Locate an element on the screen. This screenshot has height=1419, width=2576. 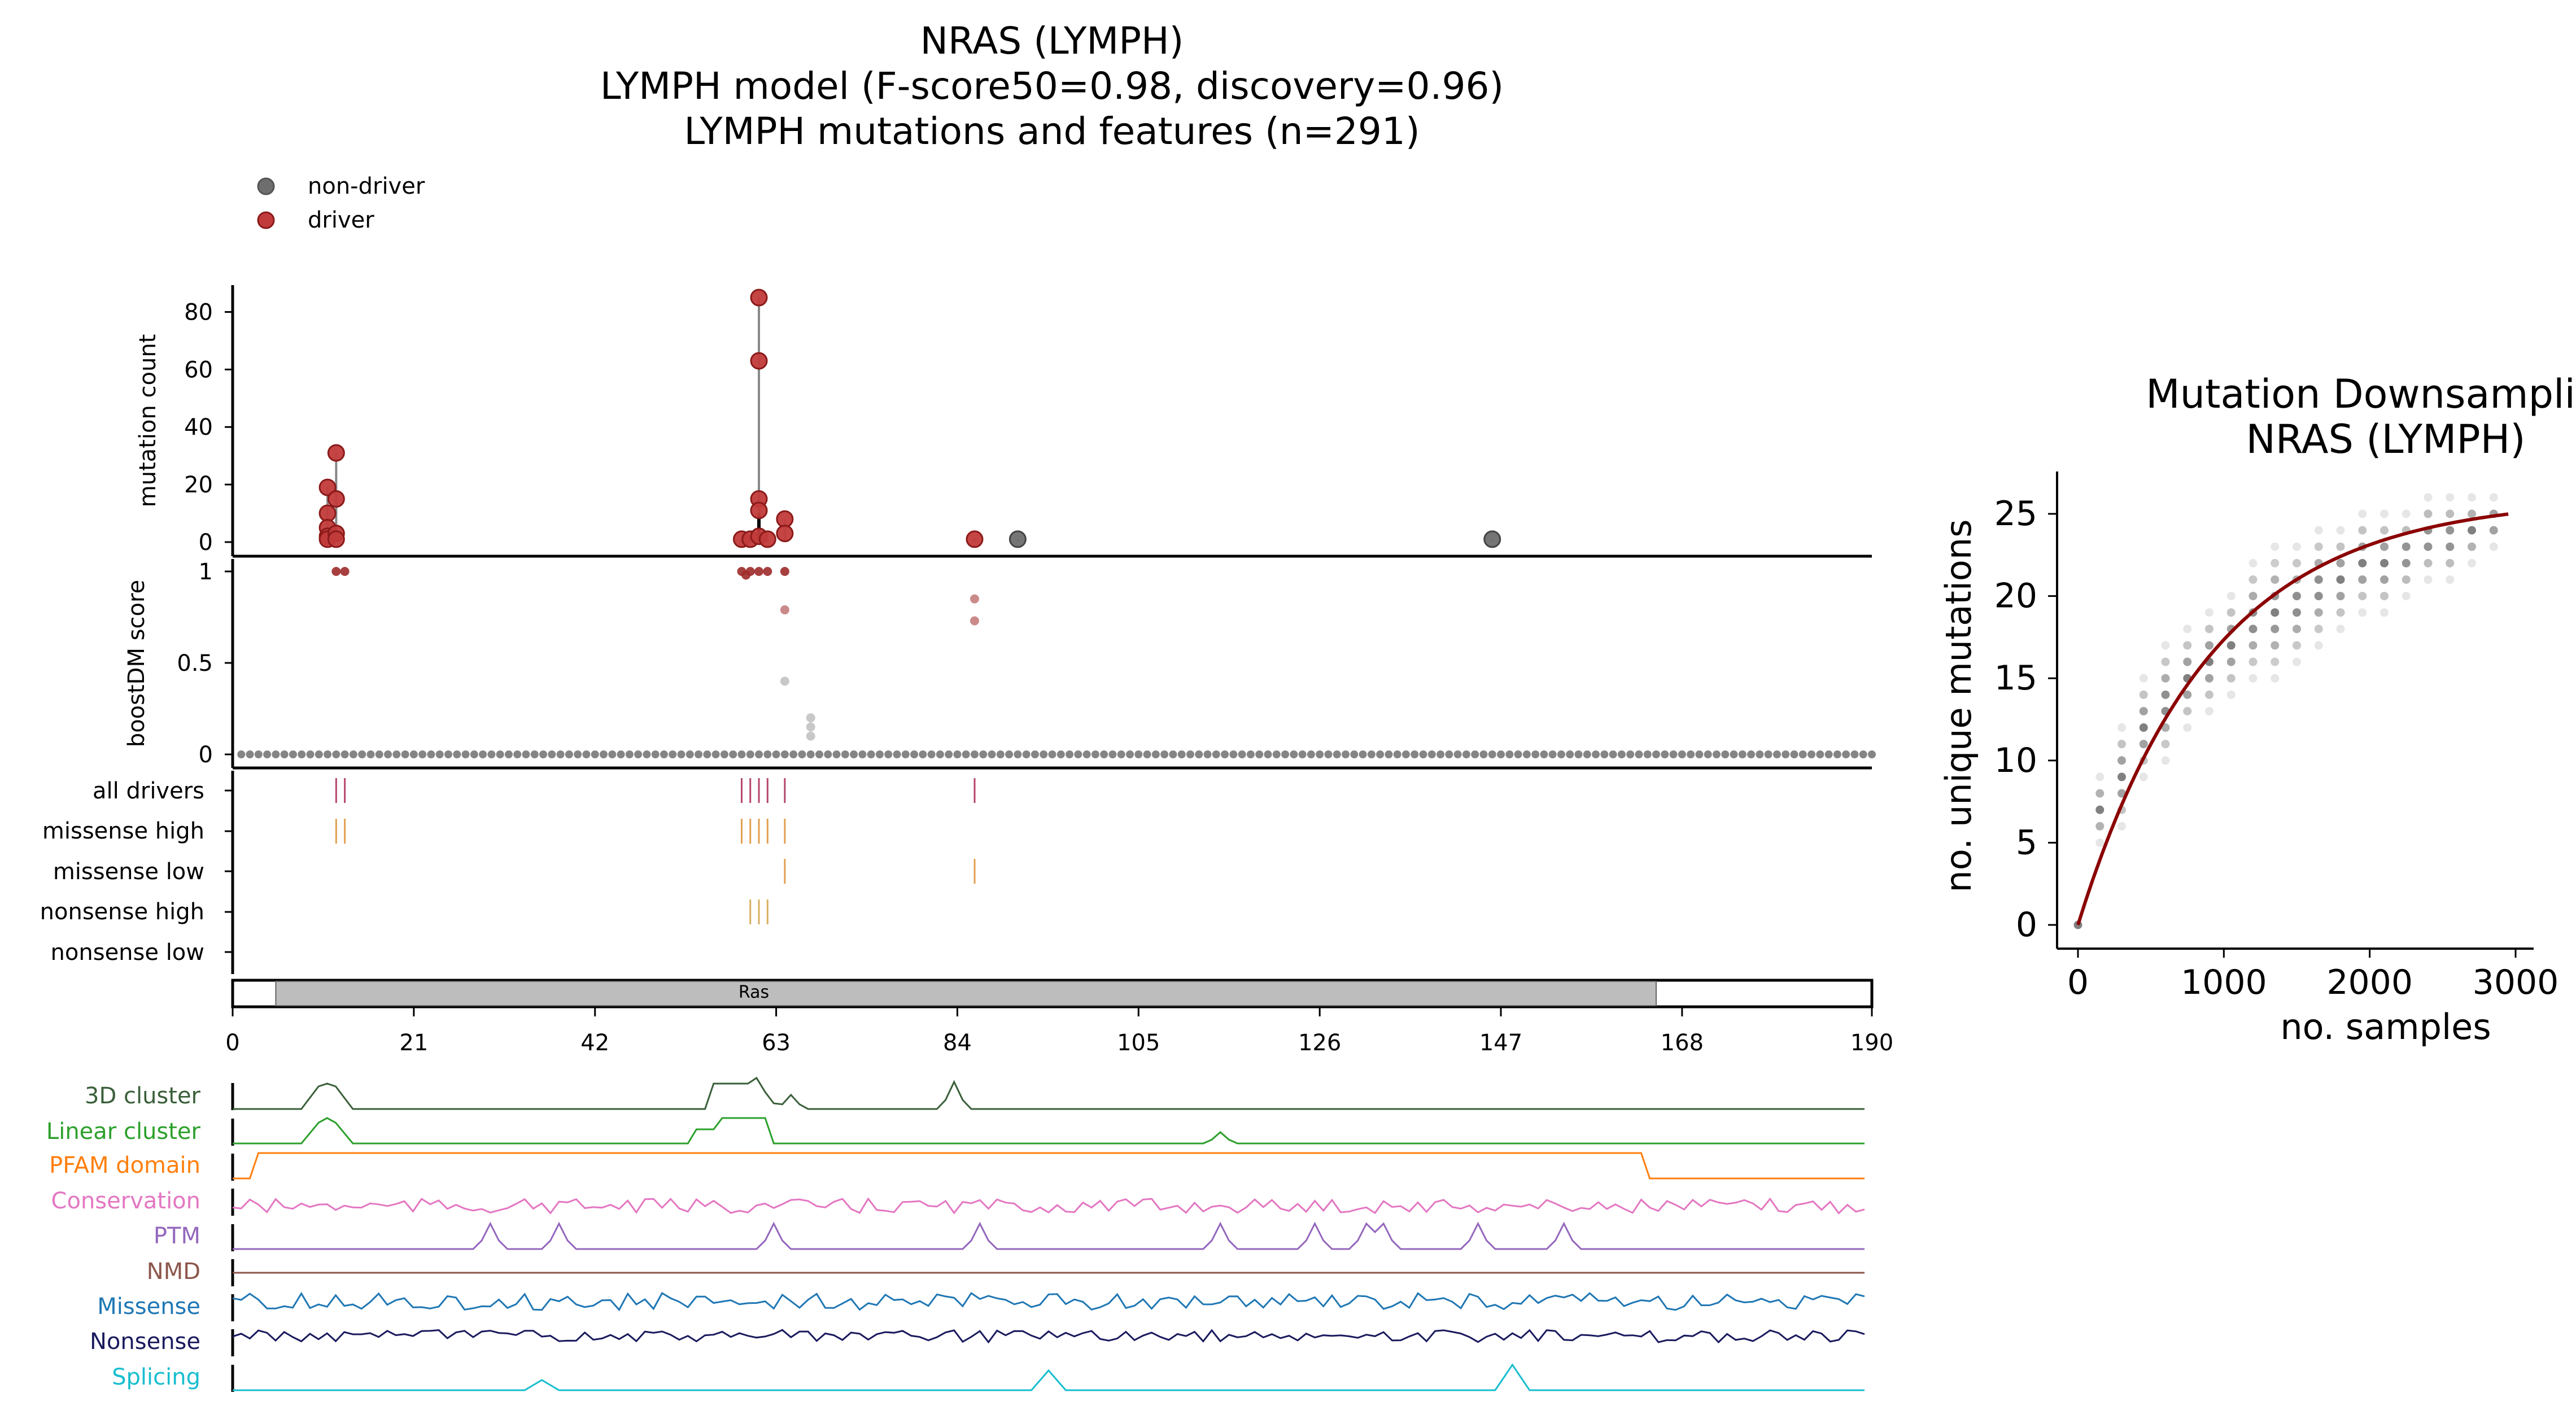
domain-x-tick-label: 126 is located at coordinates (1319, 1043).